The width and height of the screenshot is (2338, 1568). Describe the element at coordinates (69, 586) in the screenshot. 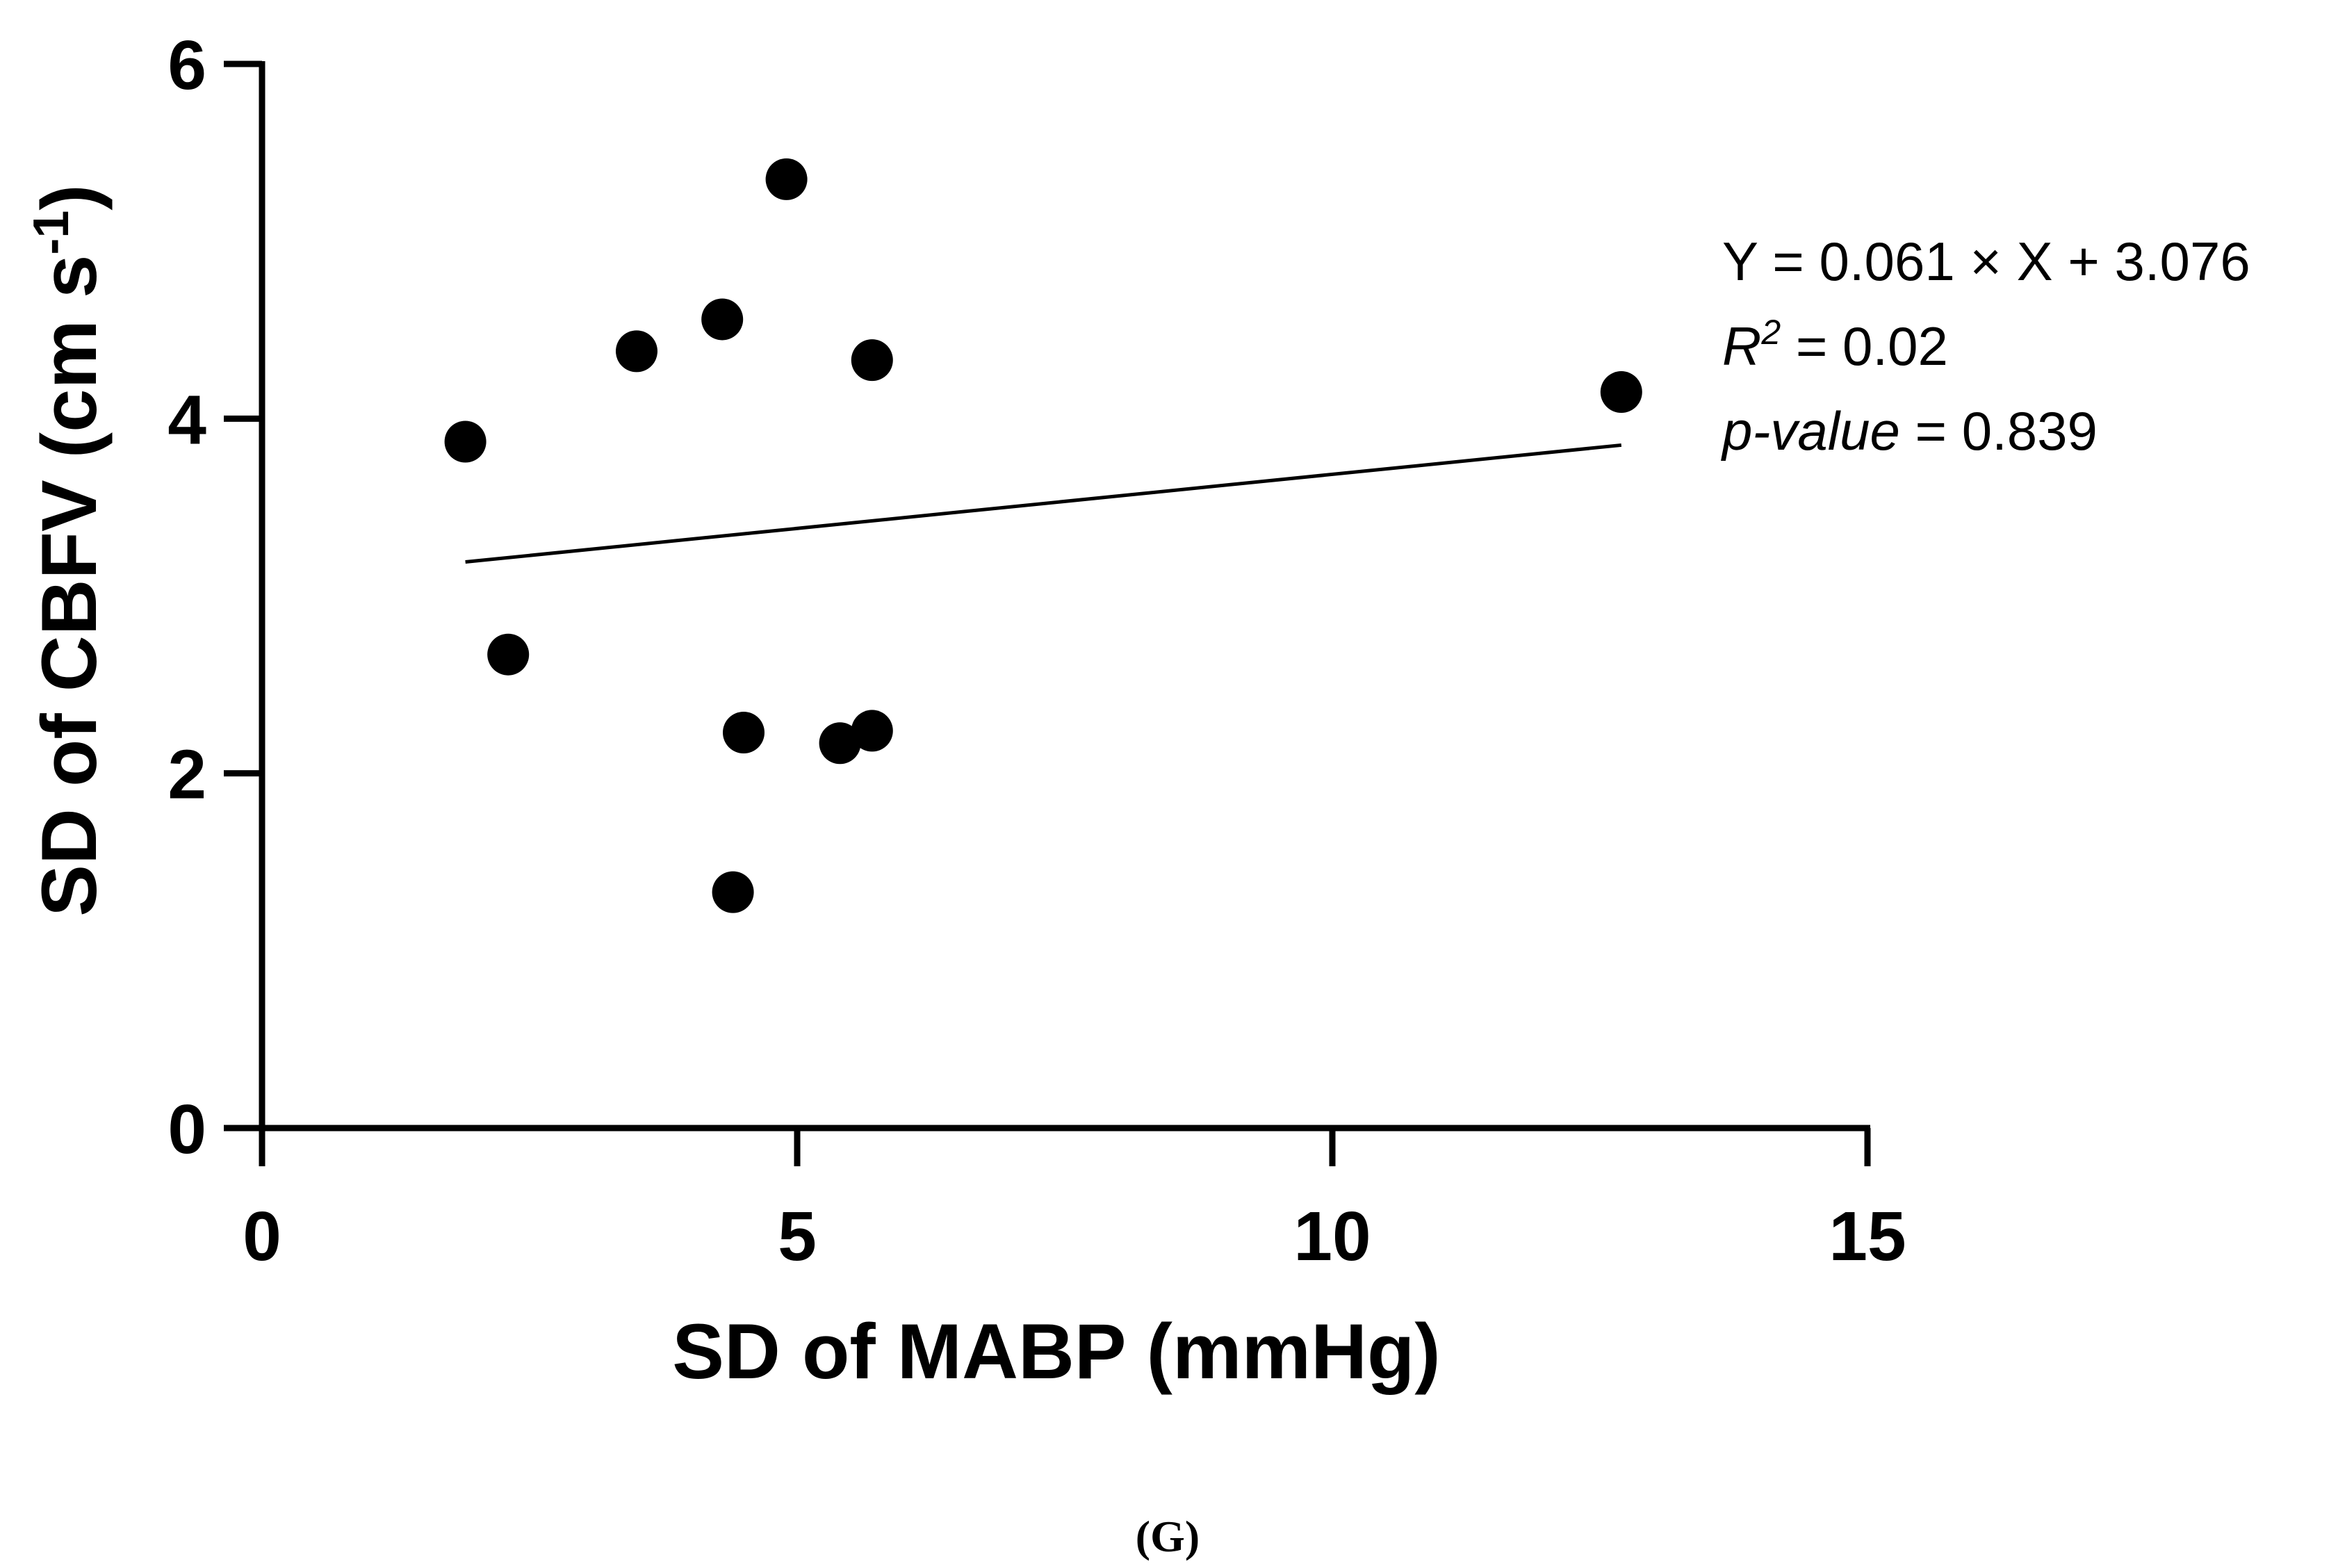

I see `y-axis-title-main: SD of CBFV (cm s` at that location.